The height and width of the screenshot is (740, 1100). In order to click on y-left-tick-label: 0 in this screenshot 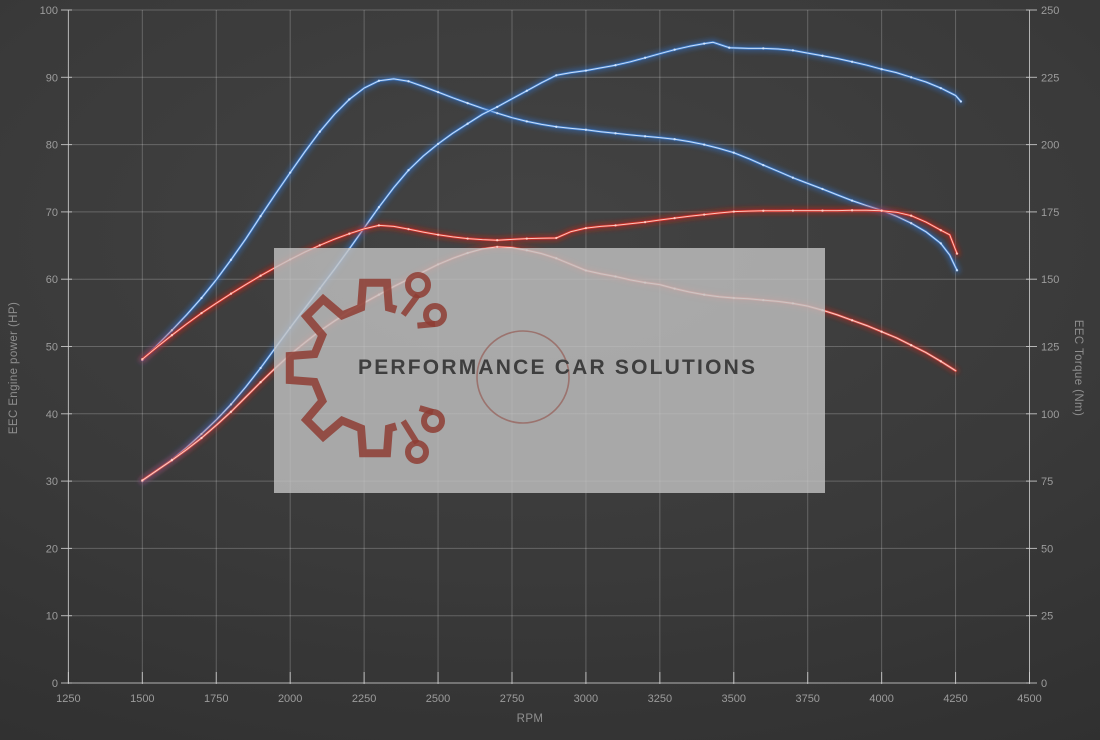, I will do `click(55, 684)`.